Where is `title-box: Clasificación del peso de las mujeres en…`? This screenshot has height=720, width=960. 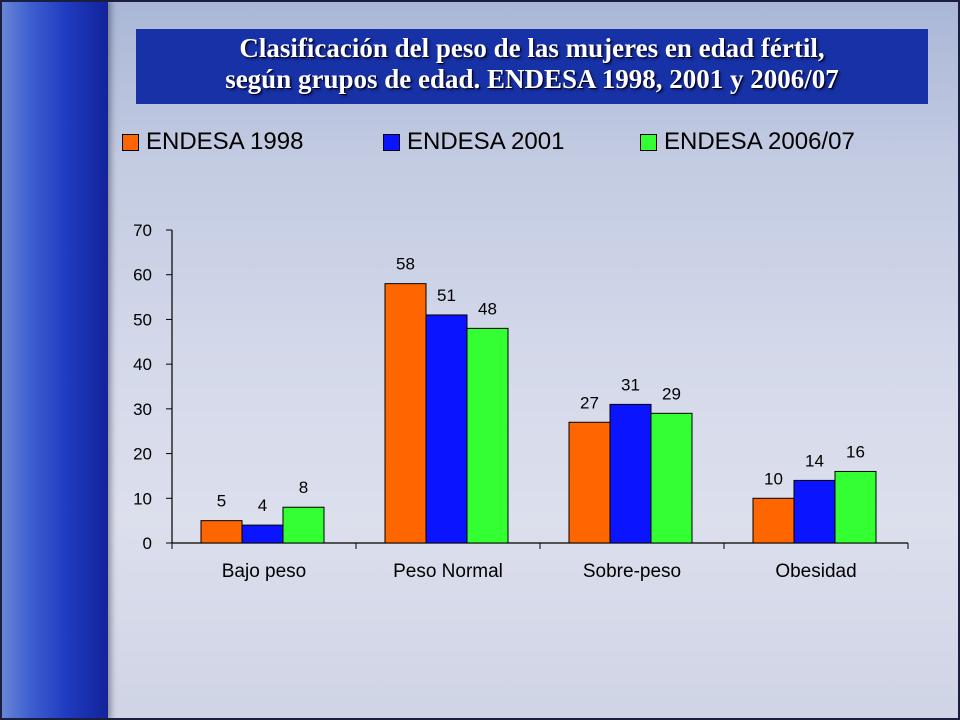 title-box: Clasificación del peso de las mujeres en… is located at coordinates (532, 66).